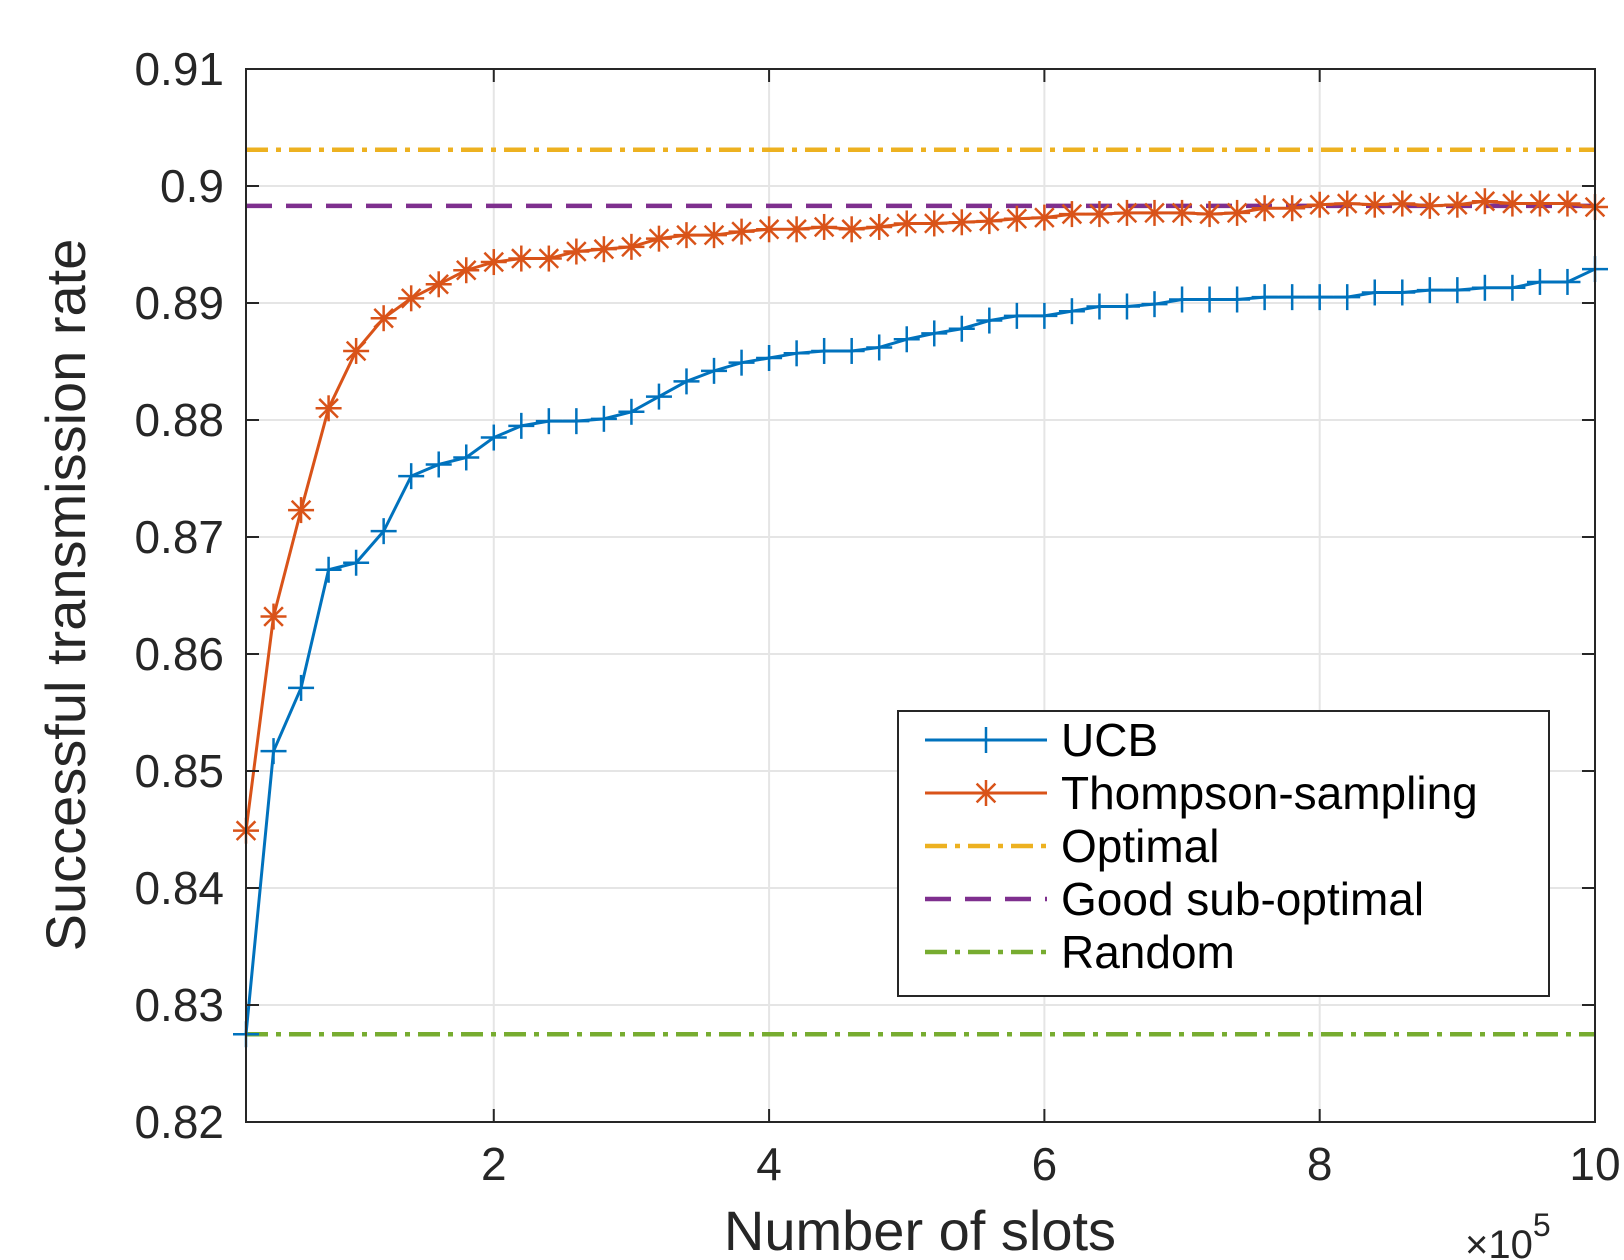 This screenshot has height=1260, width=1624. What do you see at coordinates (65, 595) in the screenshot?
I see `y-axis-label: Successful transmission rate` at bounding box center [65, 595].